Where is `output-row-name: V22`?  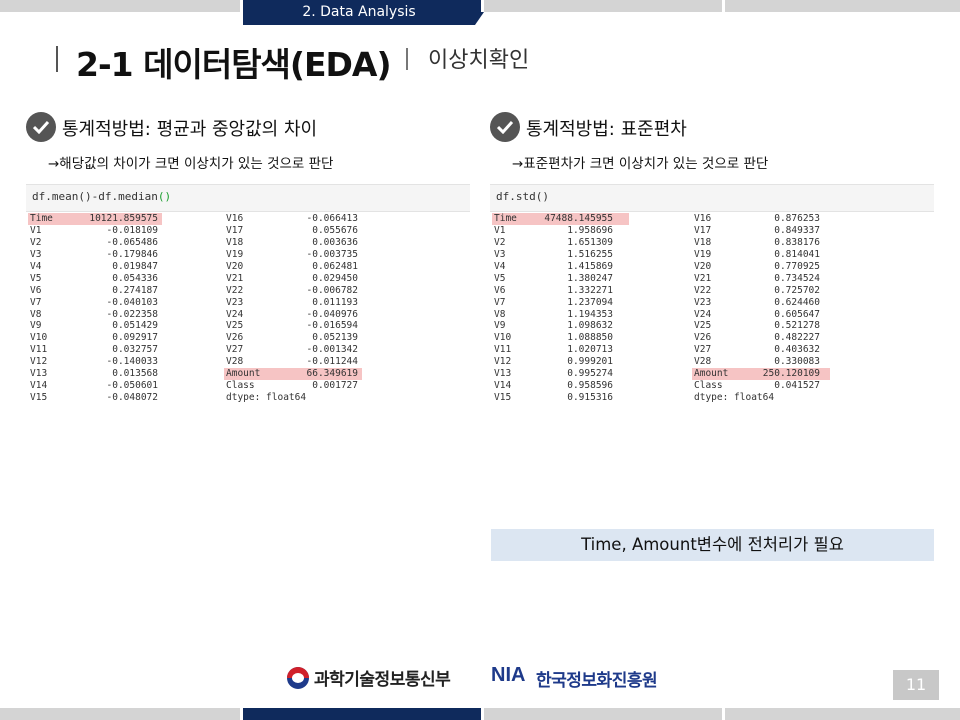
output-row-name: V22 is located at coordinates (703, 290).